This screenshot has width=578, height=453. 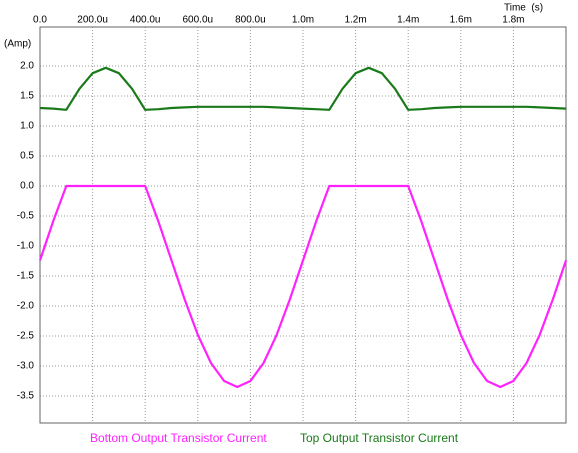 I want to click on x-tick-label: 0.0, so click(x=40, y=20).